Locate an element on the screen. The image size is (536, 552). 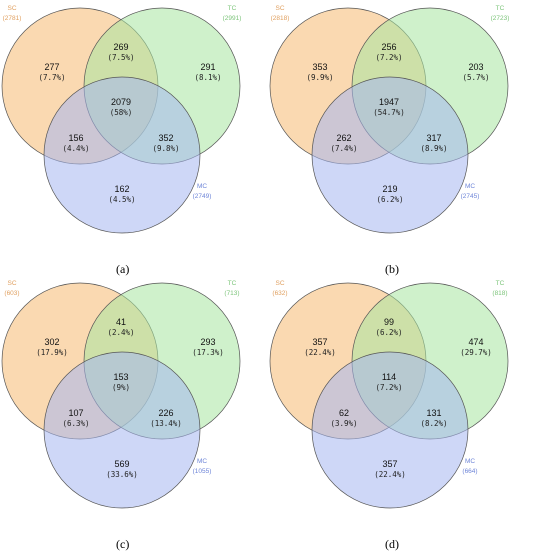
region-percent-sc-tc: (7.2%) is located at coordinates (388, 57).